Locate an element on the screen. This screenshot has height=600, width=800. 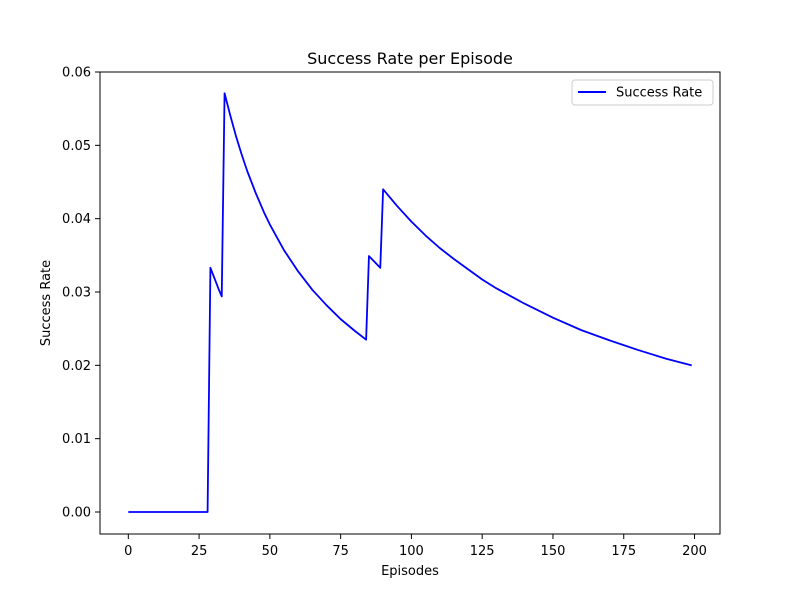
x-axis: 0 25 50 75 100 125 150 175 200 is located at coordinates (415, 546).